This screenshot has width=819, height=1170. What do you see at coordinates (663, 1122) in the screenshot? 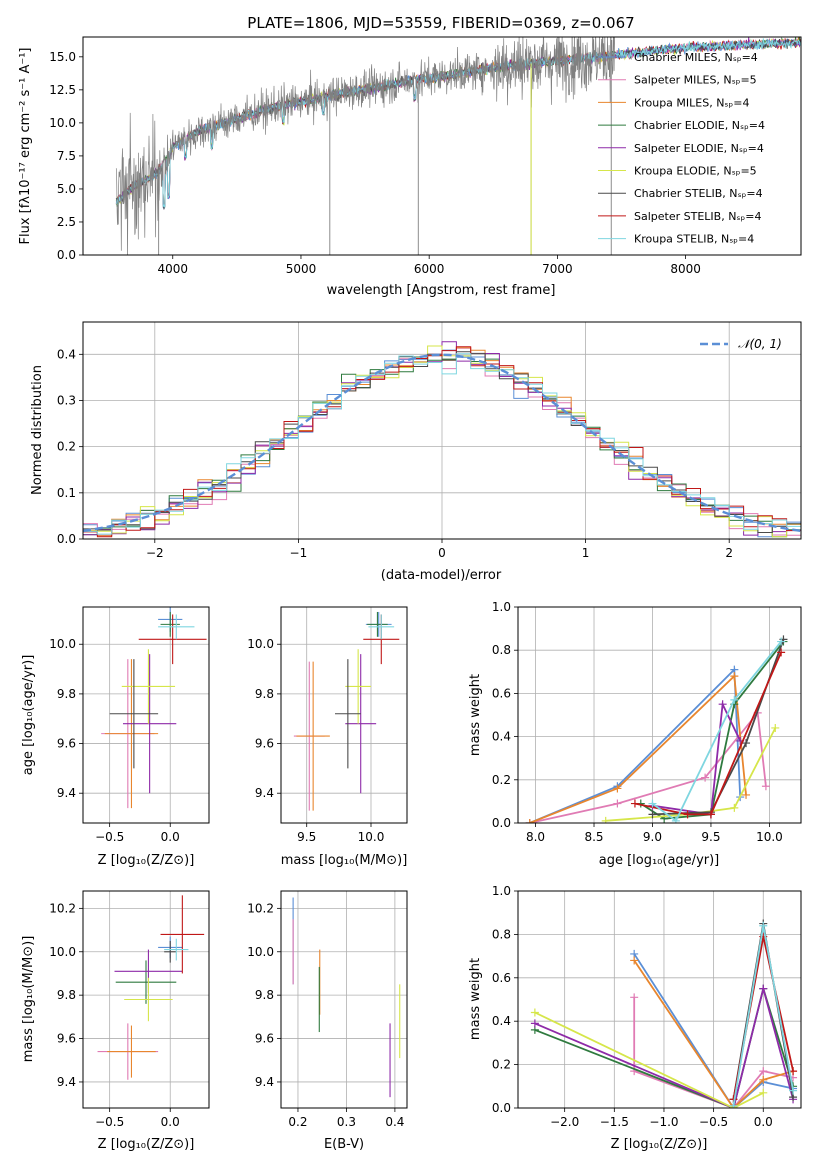
I see `x-tick-label: −1.0` at bounding box center [663, 1122].